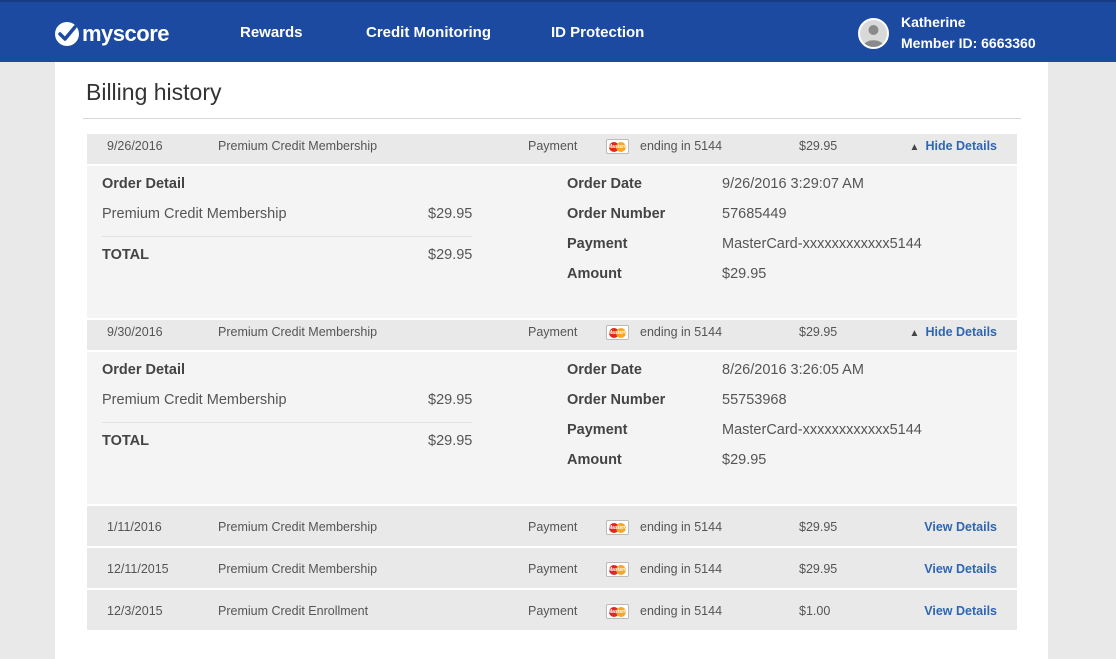 The height and width of the screenshot is (659, 1116). I want to click on row-description: Premium Credit Enrollment, so click(293, 611).